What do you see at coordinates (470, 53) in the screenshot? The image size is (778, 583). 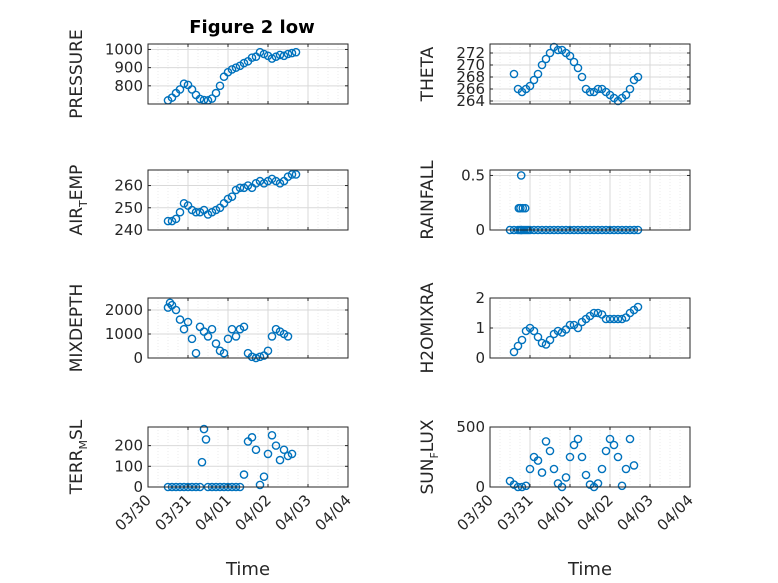 I see `y-tick-label: 272` at bounding box center [470, 53].